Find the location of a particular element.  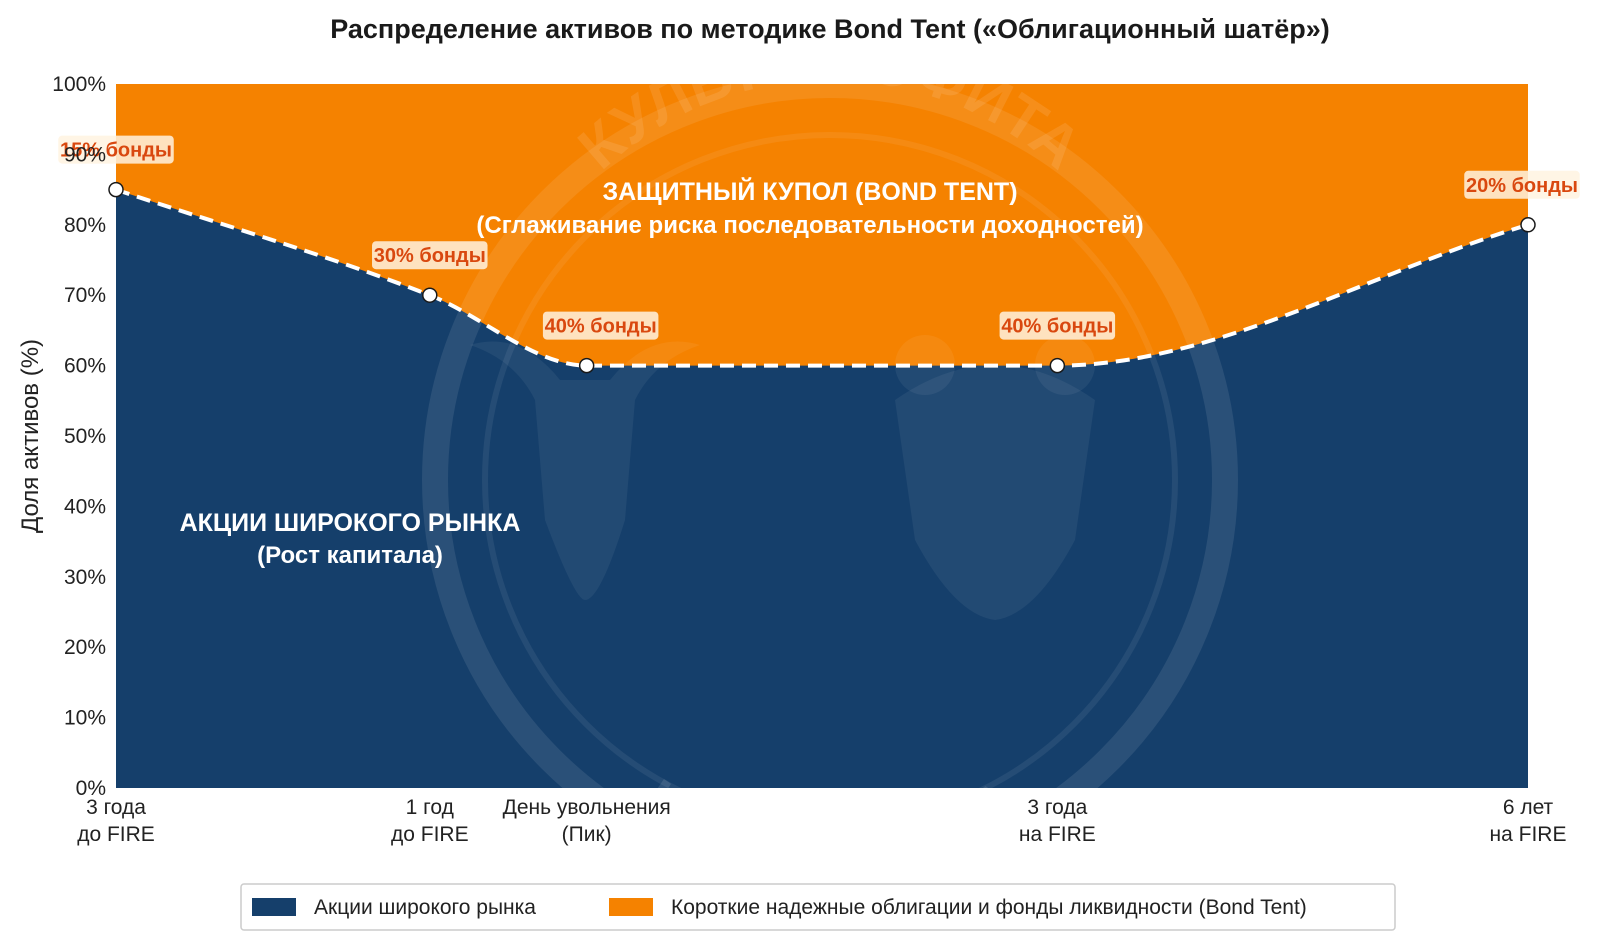

legend-label-stocks: Акции широкого рынка is located at coordinates (425, 907).